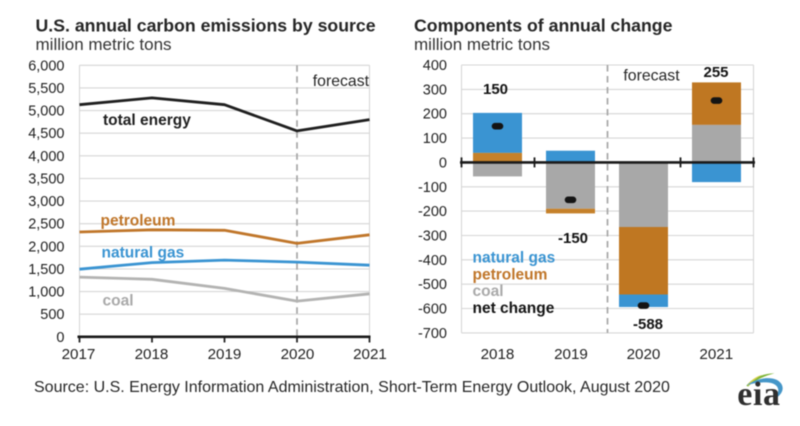  What do you see at coordinates (573, 238) in the screenshot?
I see `svg-text: -150` at bounding box center [573, 238].